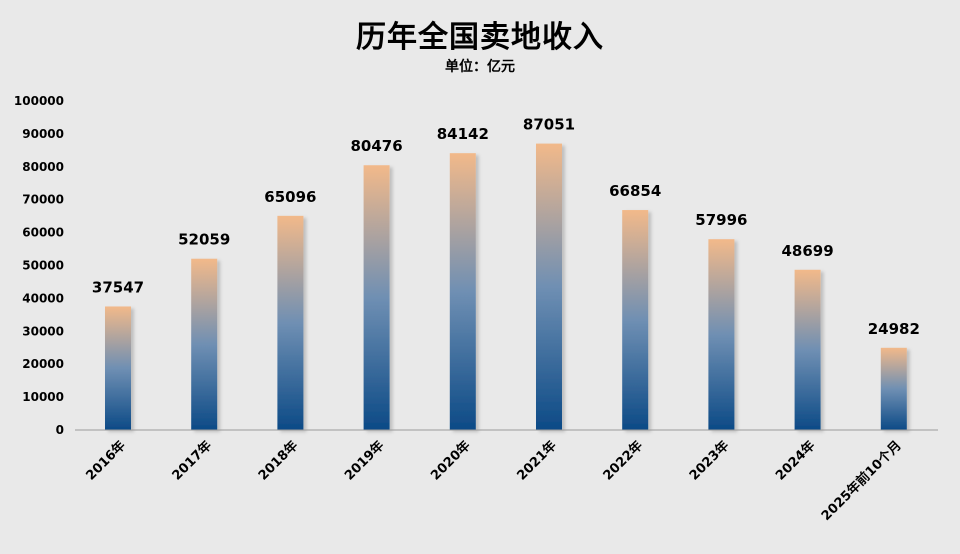  Describe the element at coordinates (451, 461) in the screenshot. I see `x-tick-label: 2020年` at that location.